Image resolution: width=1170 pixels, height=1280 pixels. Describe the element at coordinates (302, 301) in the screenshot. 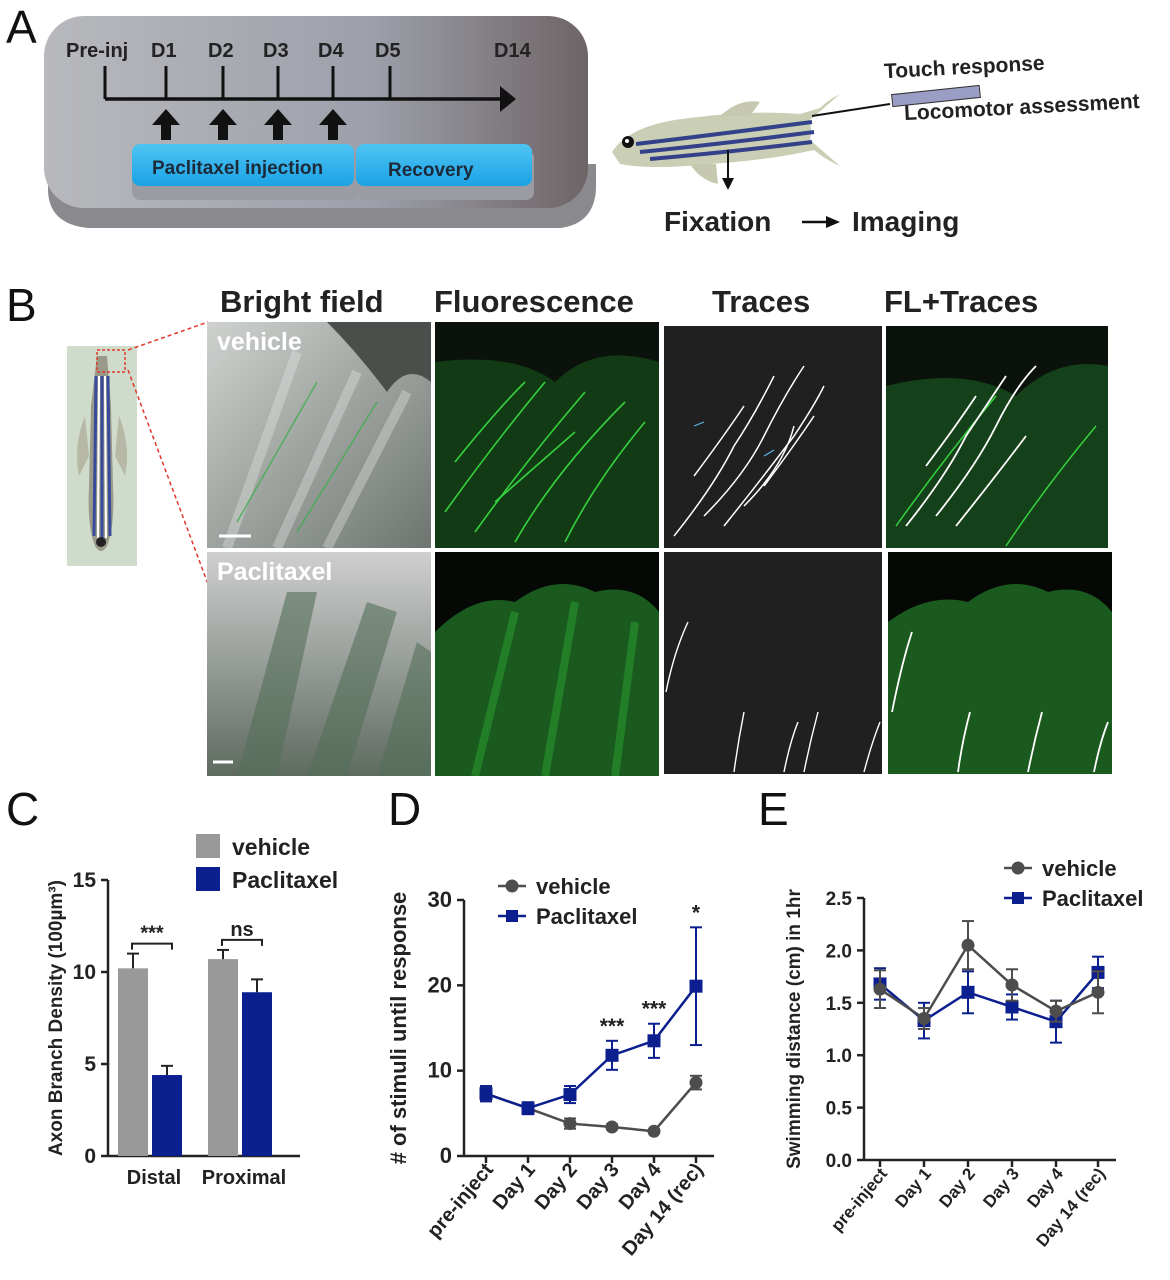

I see `column-header-bright-field: Bright field` at that location.